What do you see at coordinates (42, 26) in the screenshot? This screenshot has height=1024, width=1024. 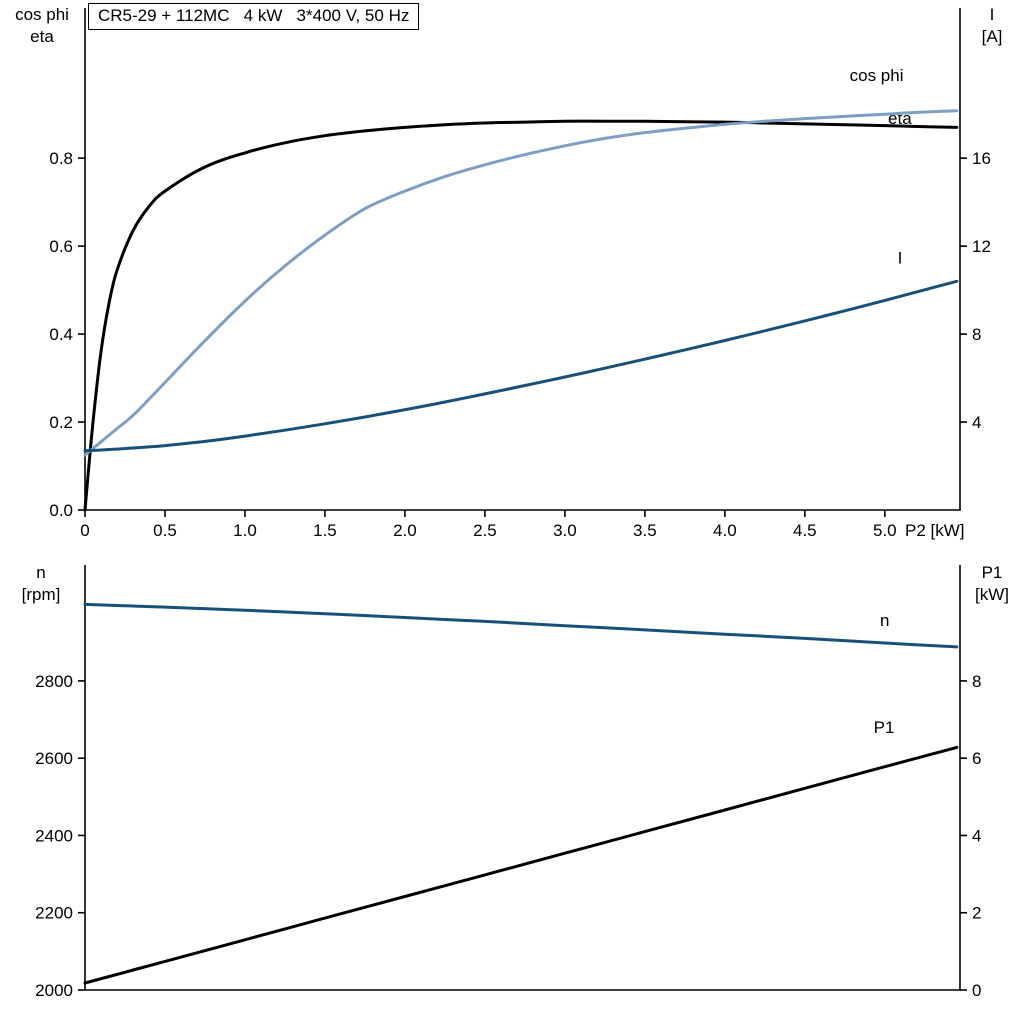 I see `top-chart-left-axis-unit: cos phi eta` at bounding box center [42, 26].